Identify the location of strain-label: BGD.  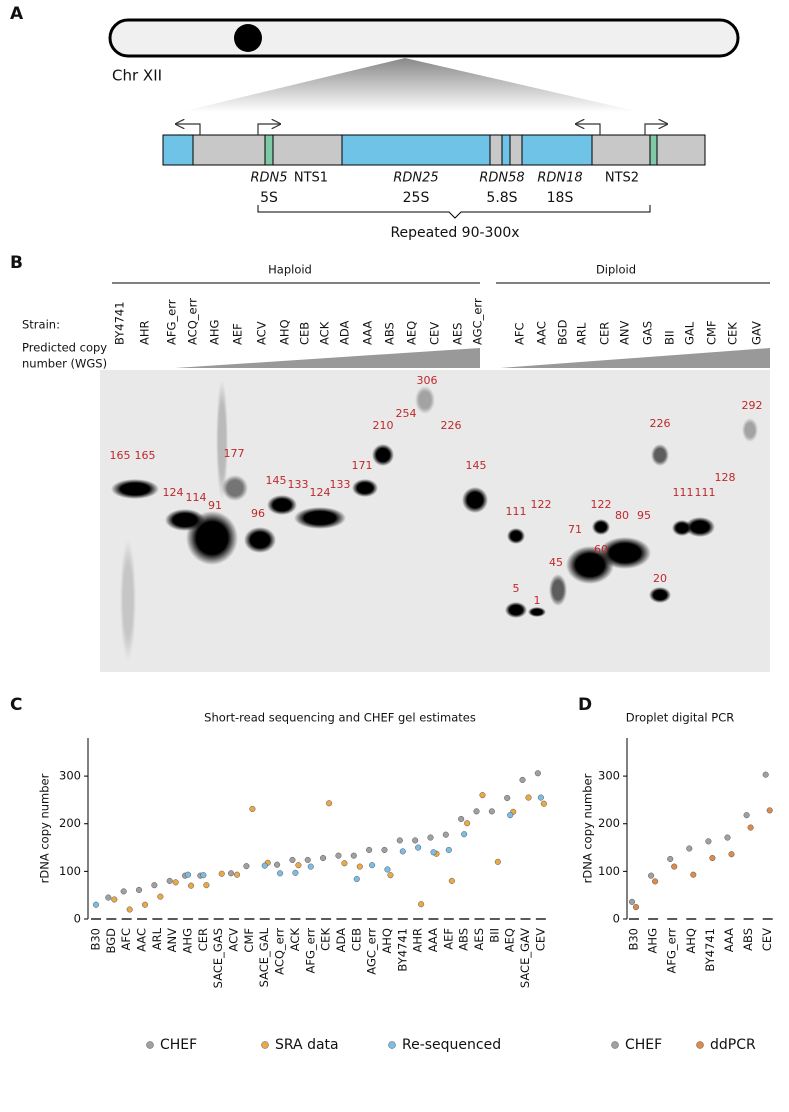
(563, 332).